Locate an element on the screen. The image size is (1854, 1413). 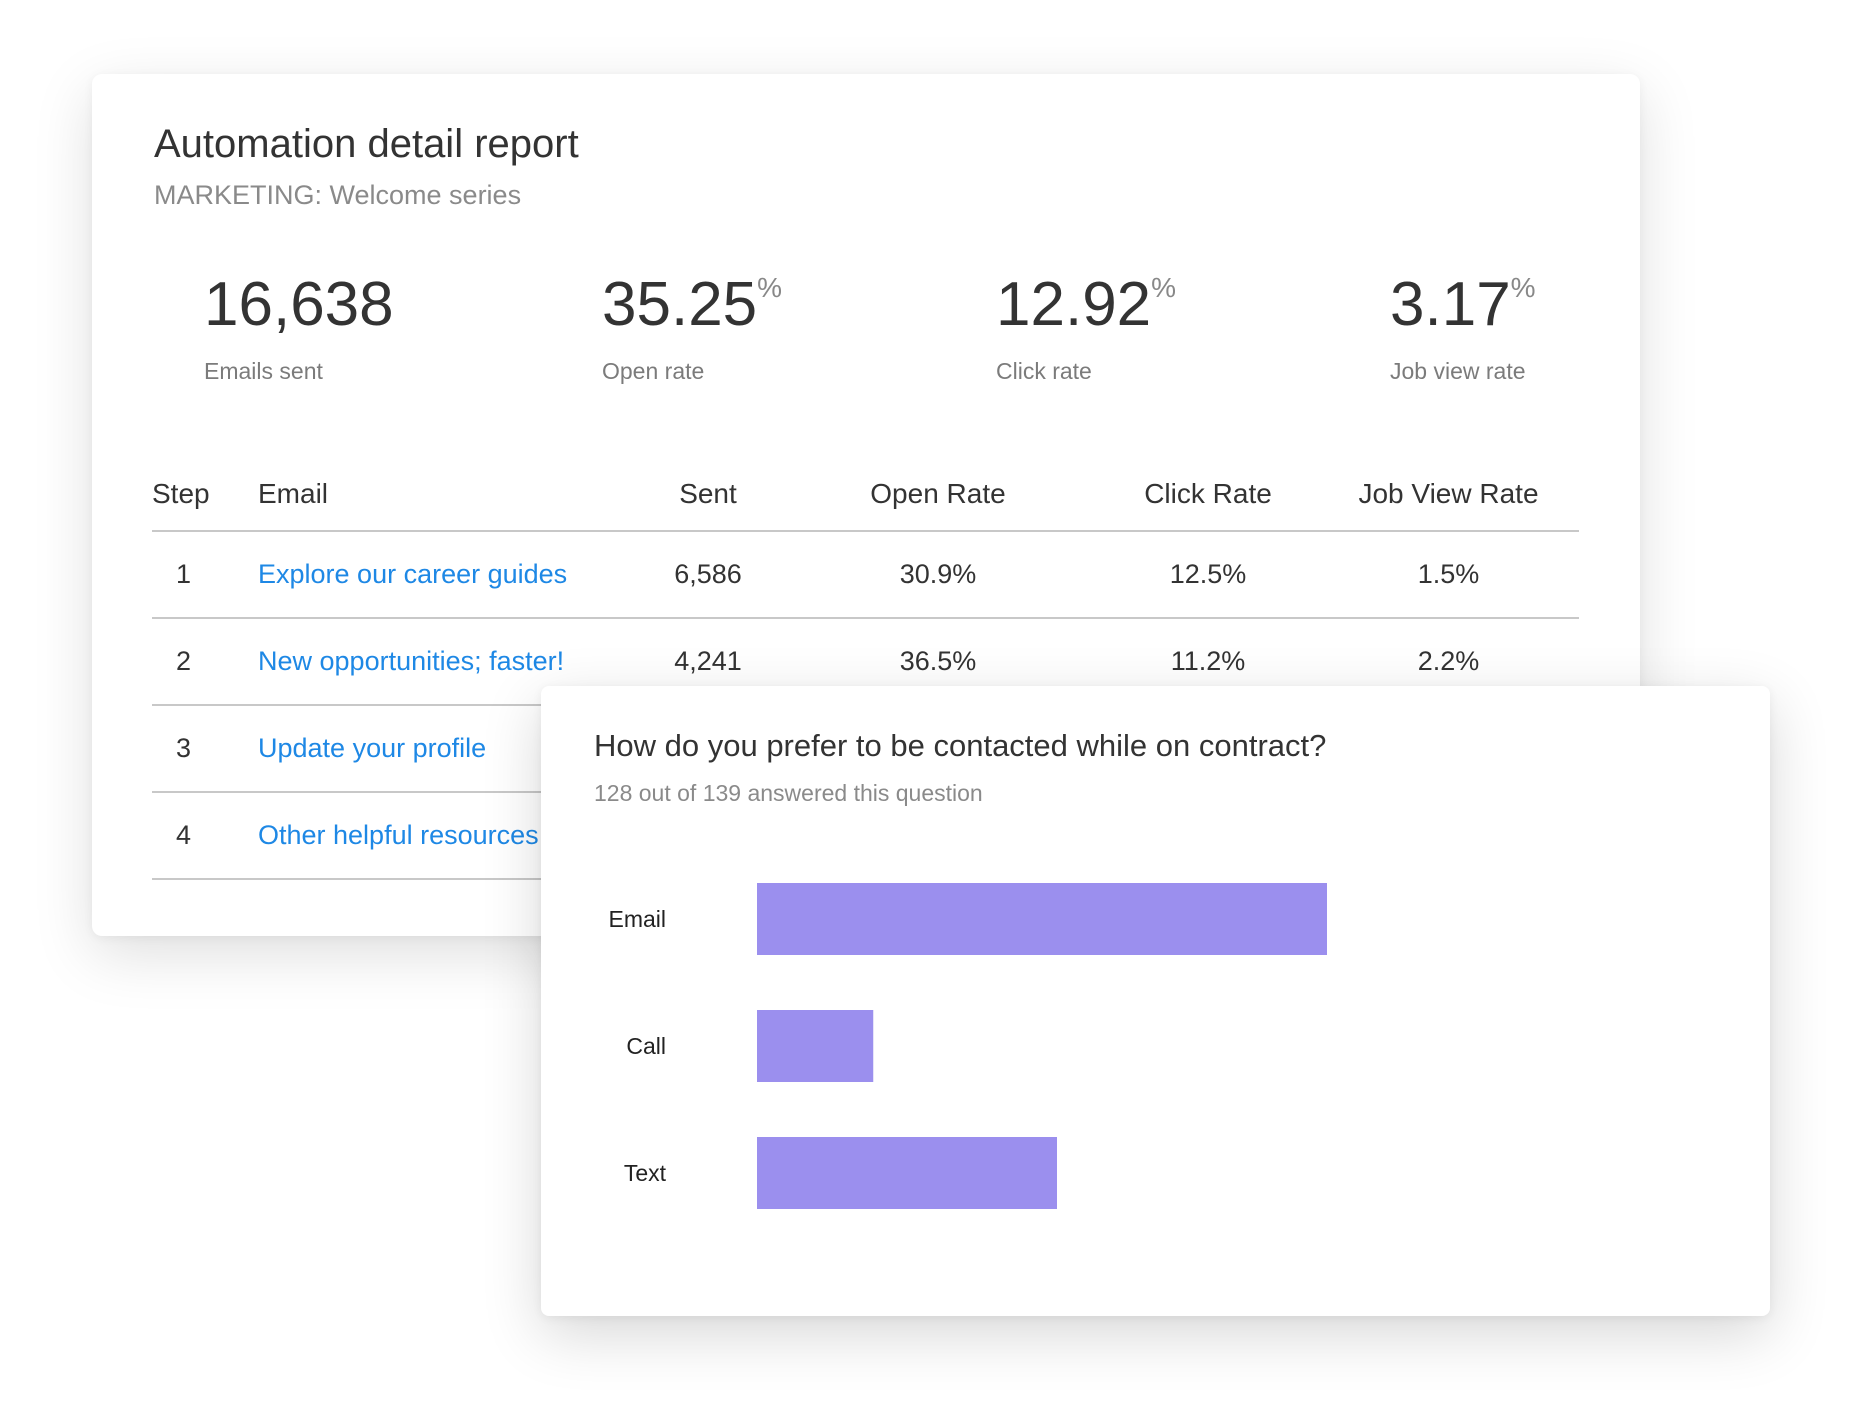
cell-open-rate: 30.9% is located at coordinates (938, 575).